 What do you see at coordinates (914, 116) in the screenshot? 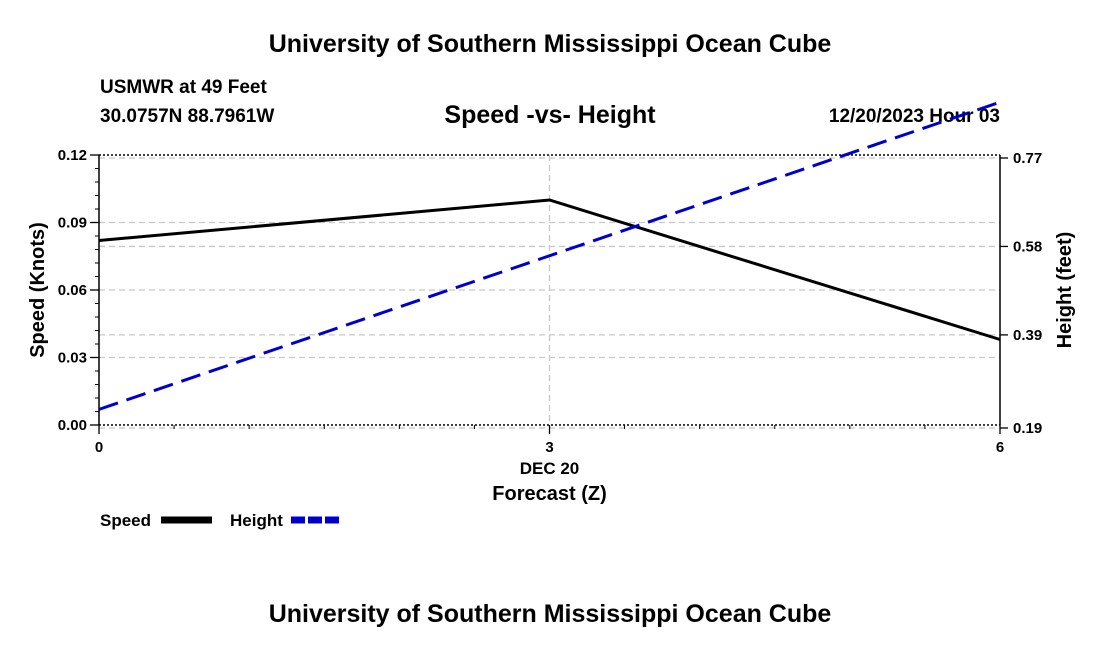
I see `date-hour-label: 12/20/2023 Hour 03` at bounding box center [914, 116].